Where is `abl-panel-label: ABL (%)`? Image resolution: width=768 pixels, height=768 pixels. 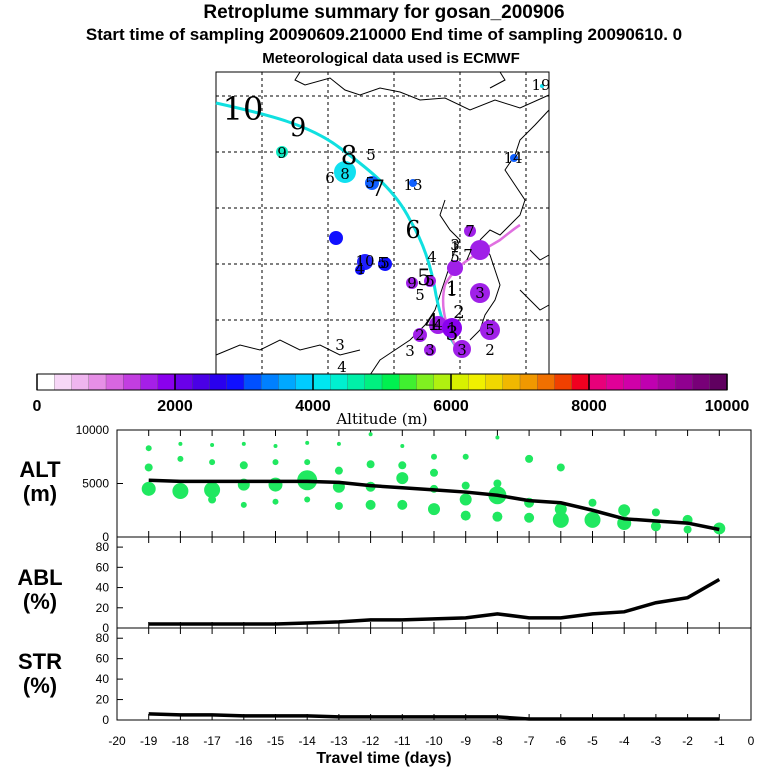
abl-panel-label: ABL (%) is located at coordinates (40, 590).